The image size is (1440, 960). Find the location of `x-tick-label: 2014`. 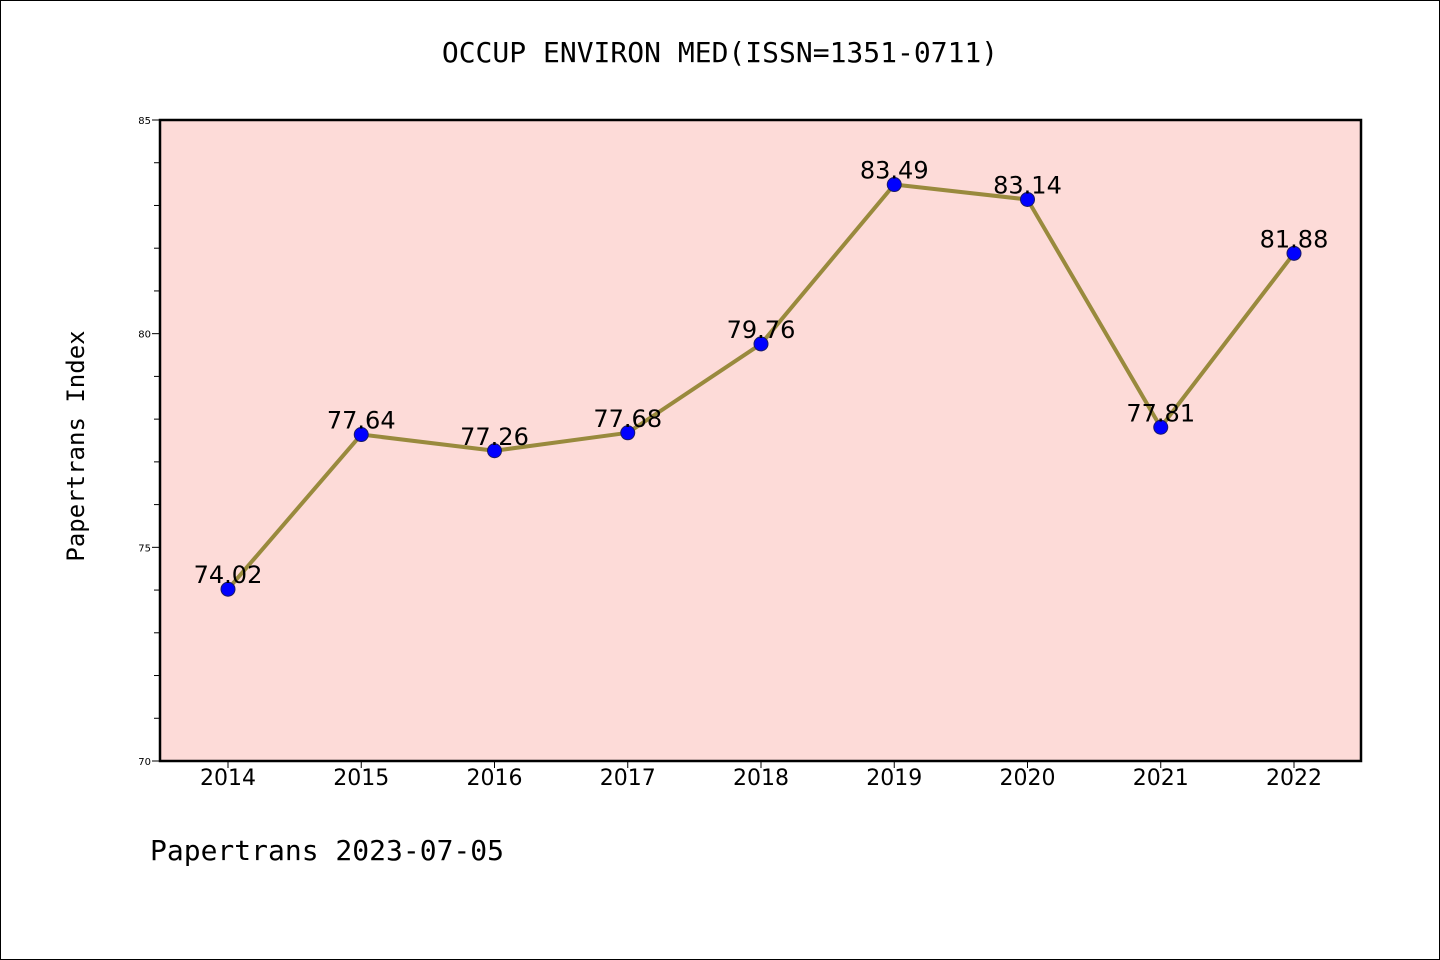

x-tick-label: 2014 is located at coordinates (228, 778).